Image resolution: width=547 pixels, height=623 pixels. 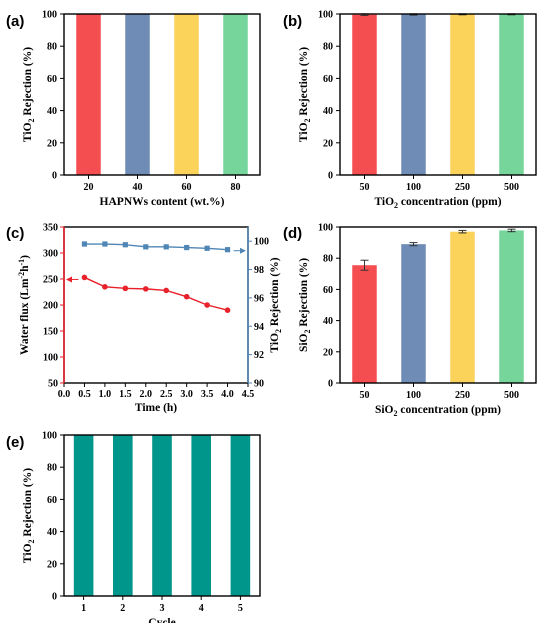 What do you see at coordinates (50, 228) in the screenshot?
I see `y-left-tick-label: 350` at bounding box center [50, 228].